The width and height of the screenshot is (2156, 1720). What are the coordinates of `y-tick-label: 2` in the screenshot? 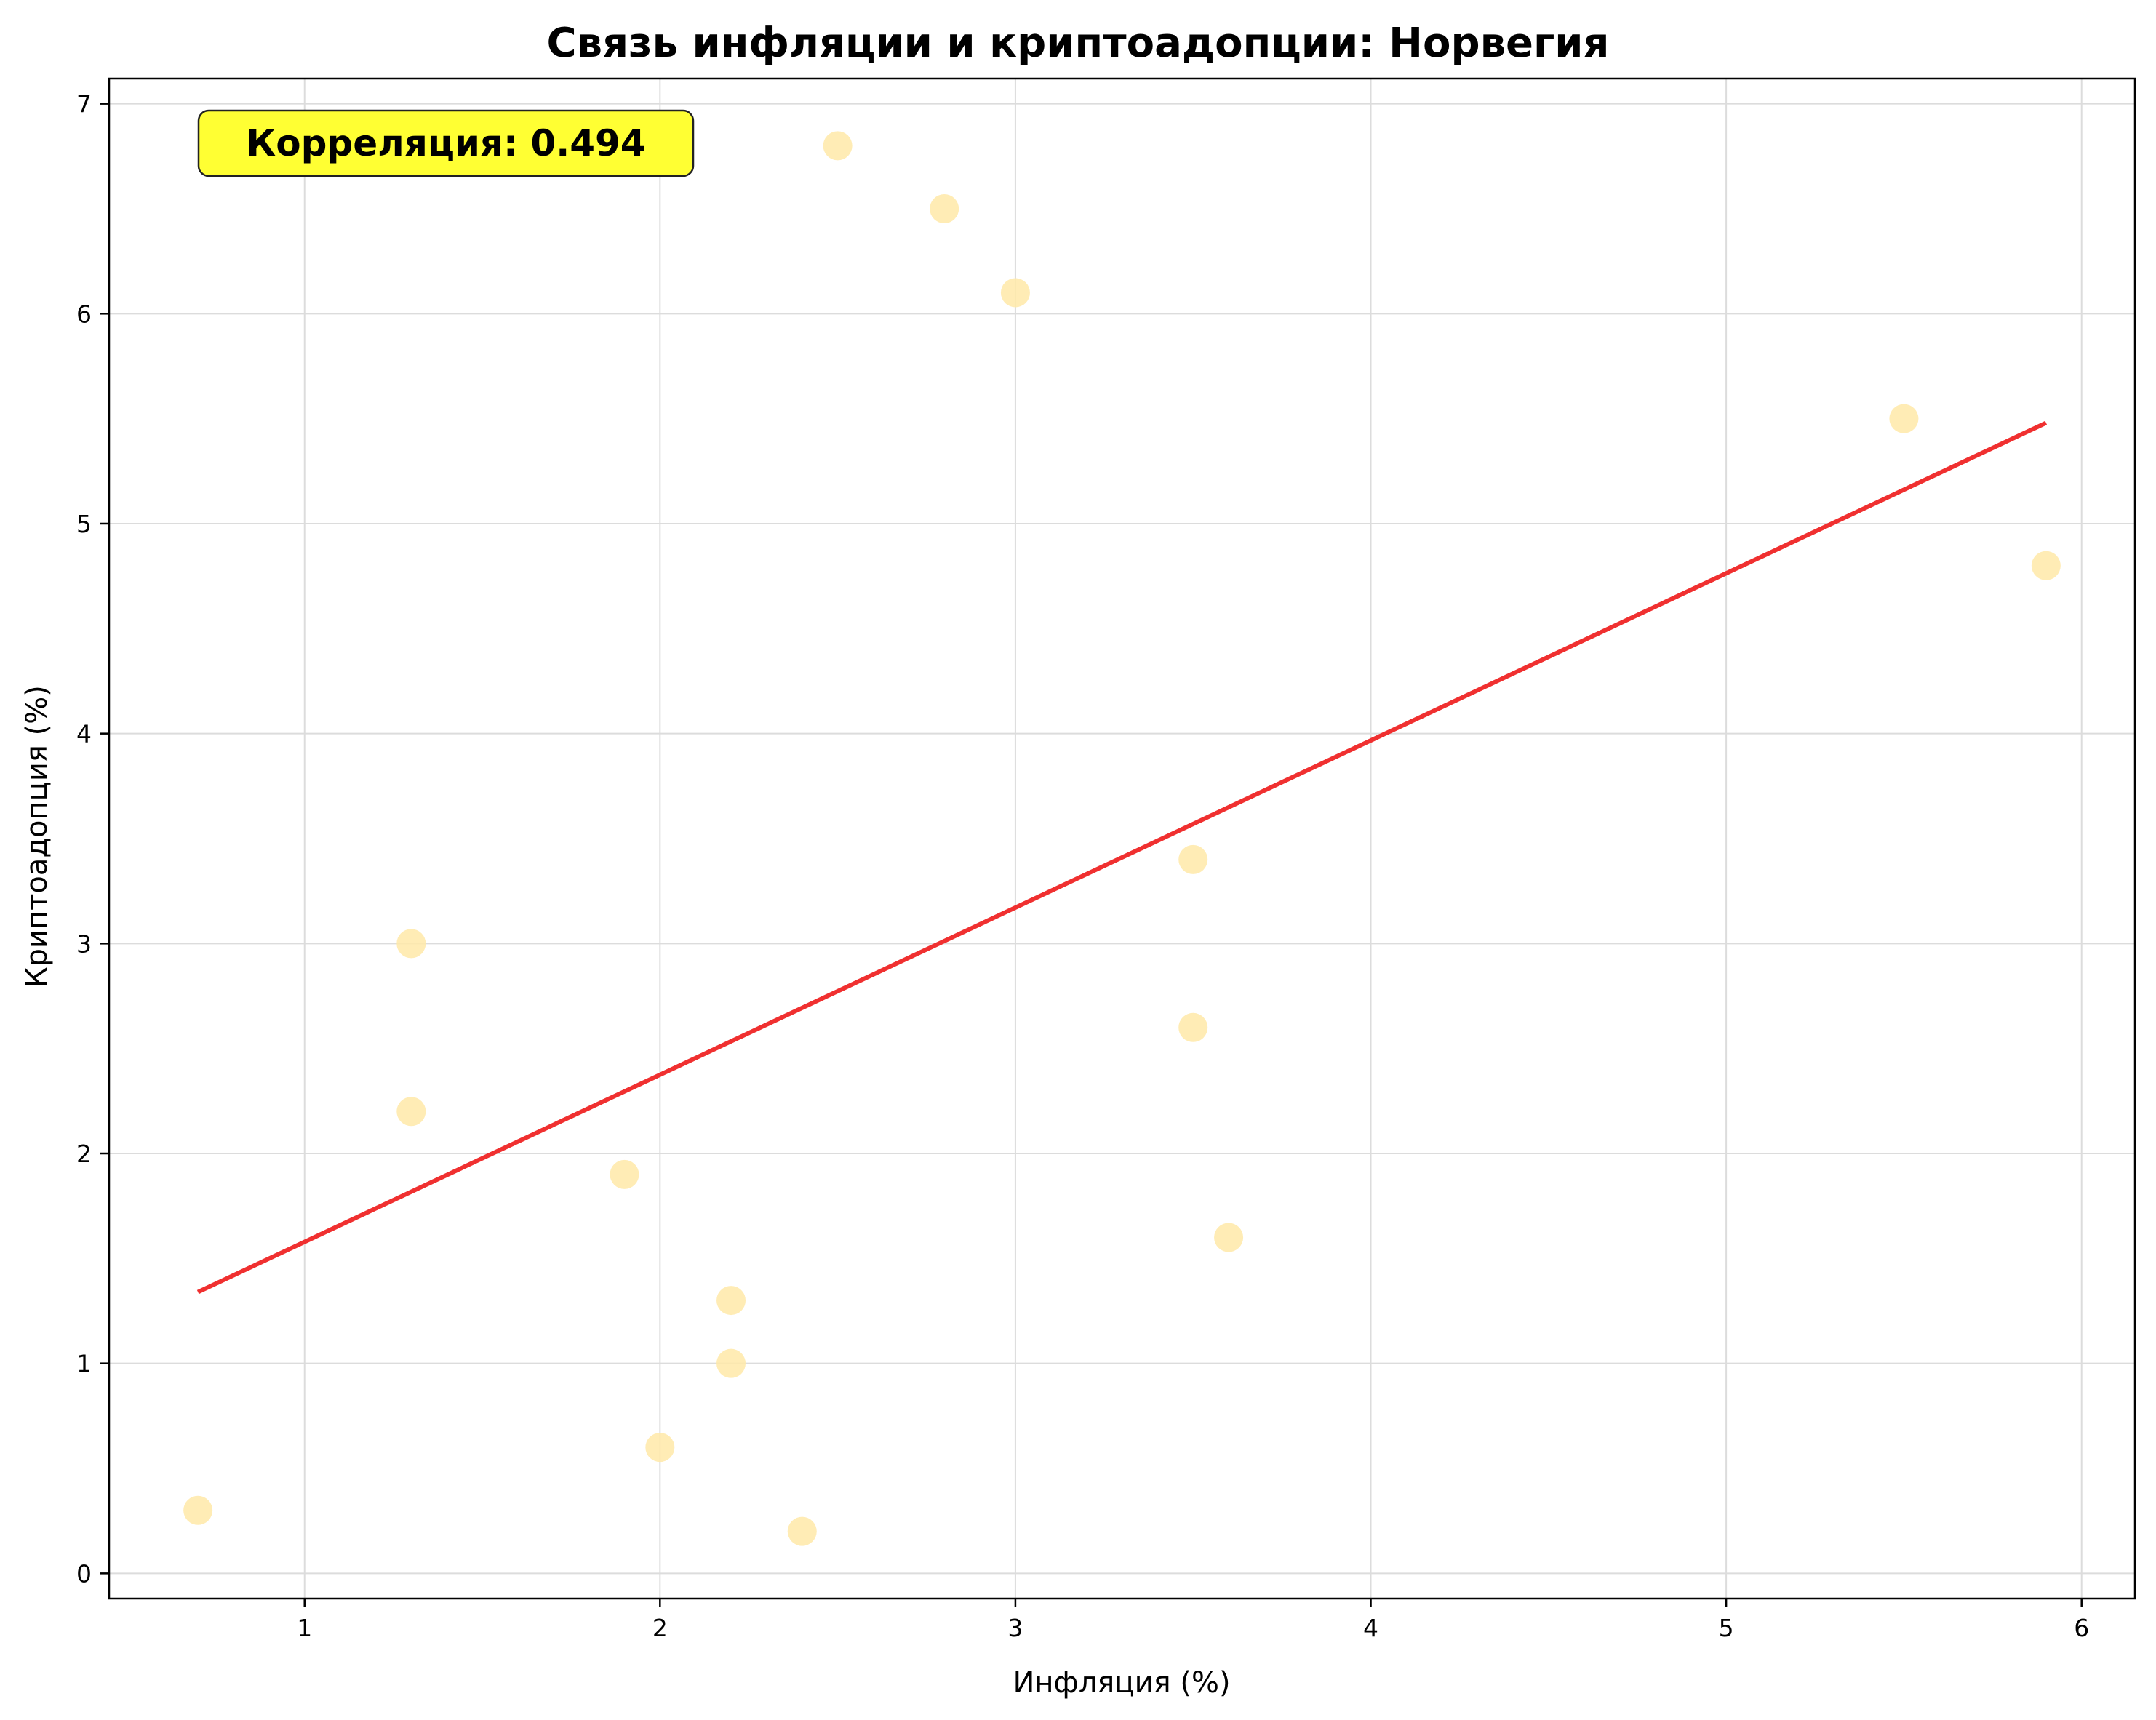 It's located at (84, 1154).